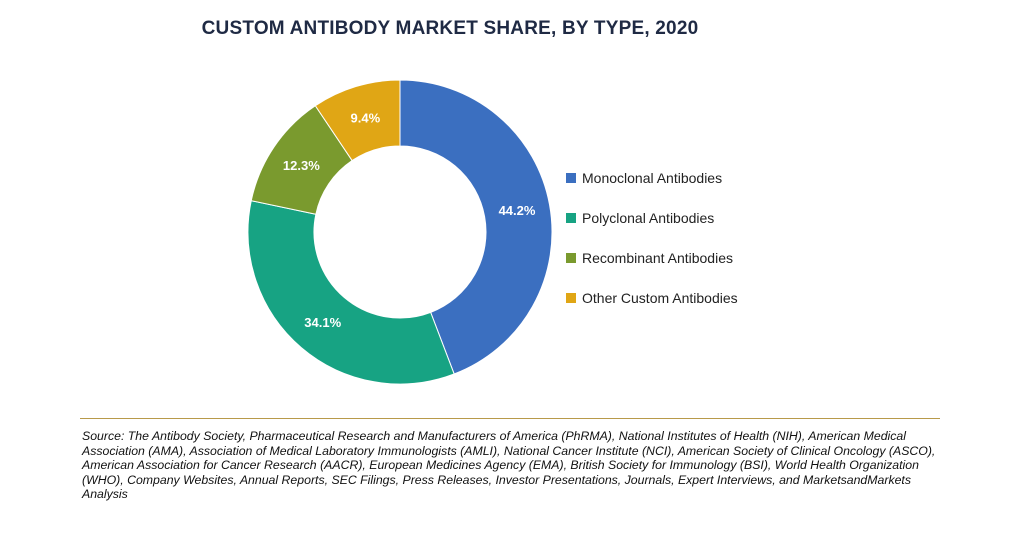  I want to click on slice-monoclonal, so click(476, 227).